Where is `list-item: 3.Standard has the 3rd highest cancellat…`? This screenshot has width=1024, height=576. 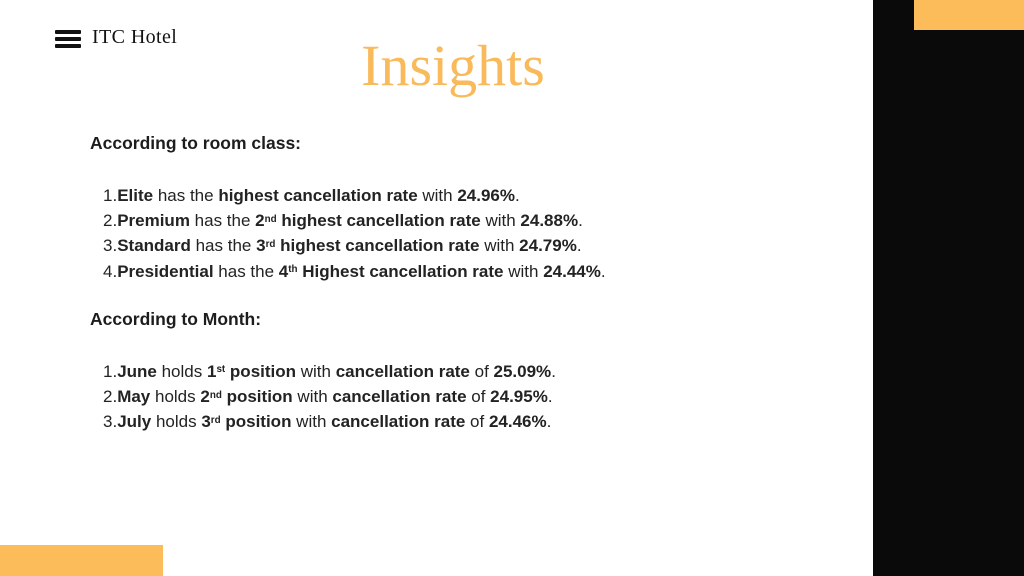
list-item: 3.Standard has the 3rd highest cancellat… is located at coordinates (446, 245).